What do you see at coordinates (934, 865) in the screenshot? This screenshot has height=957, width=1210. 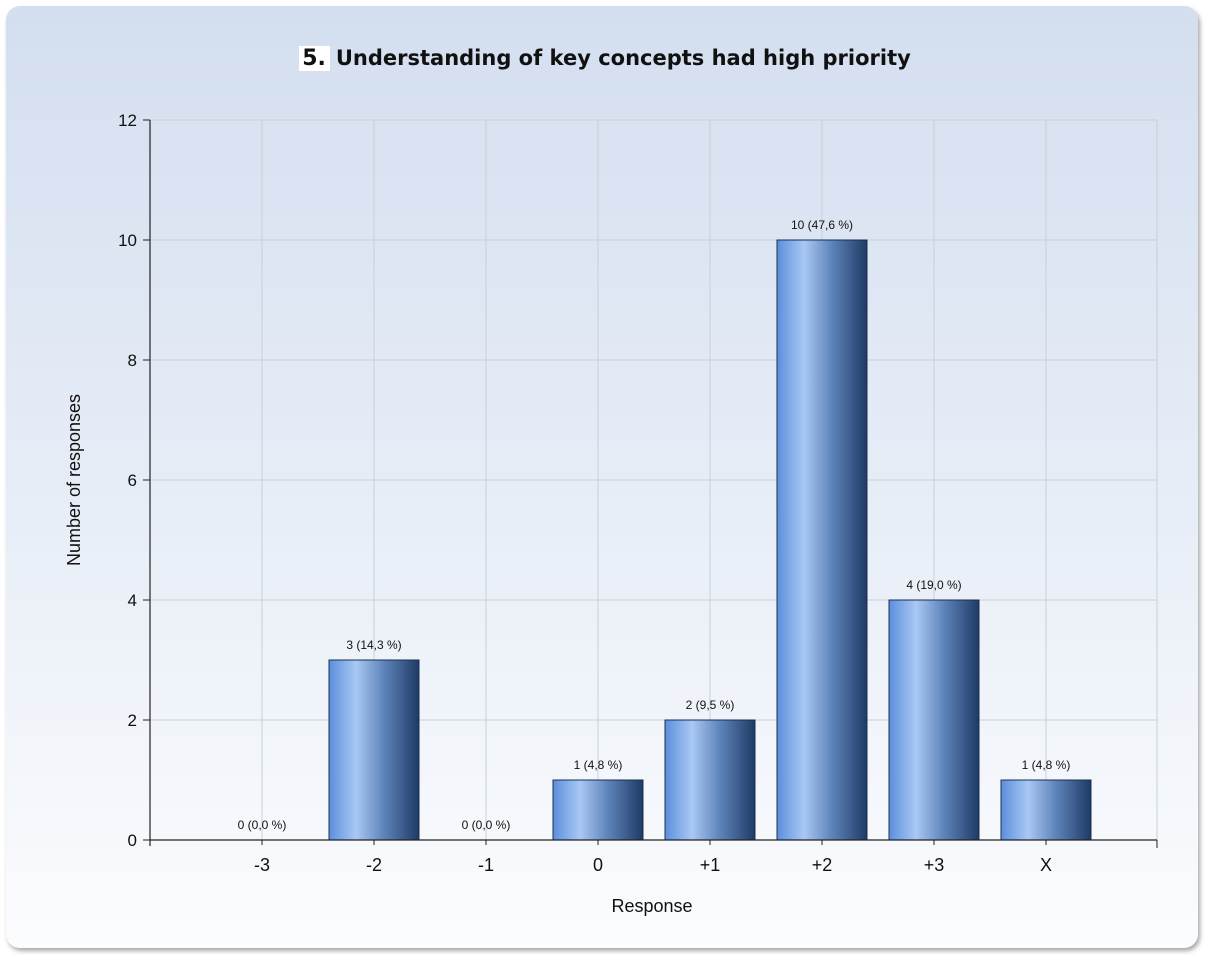 I see `x-tick-label: +3` at bounding box center [934, 865].